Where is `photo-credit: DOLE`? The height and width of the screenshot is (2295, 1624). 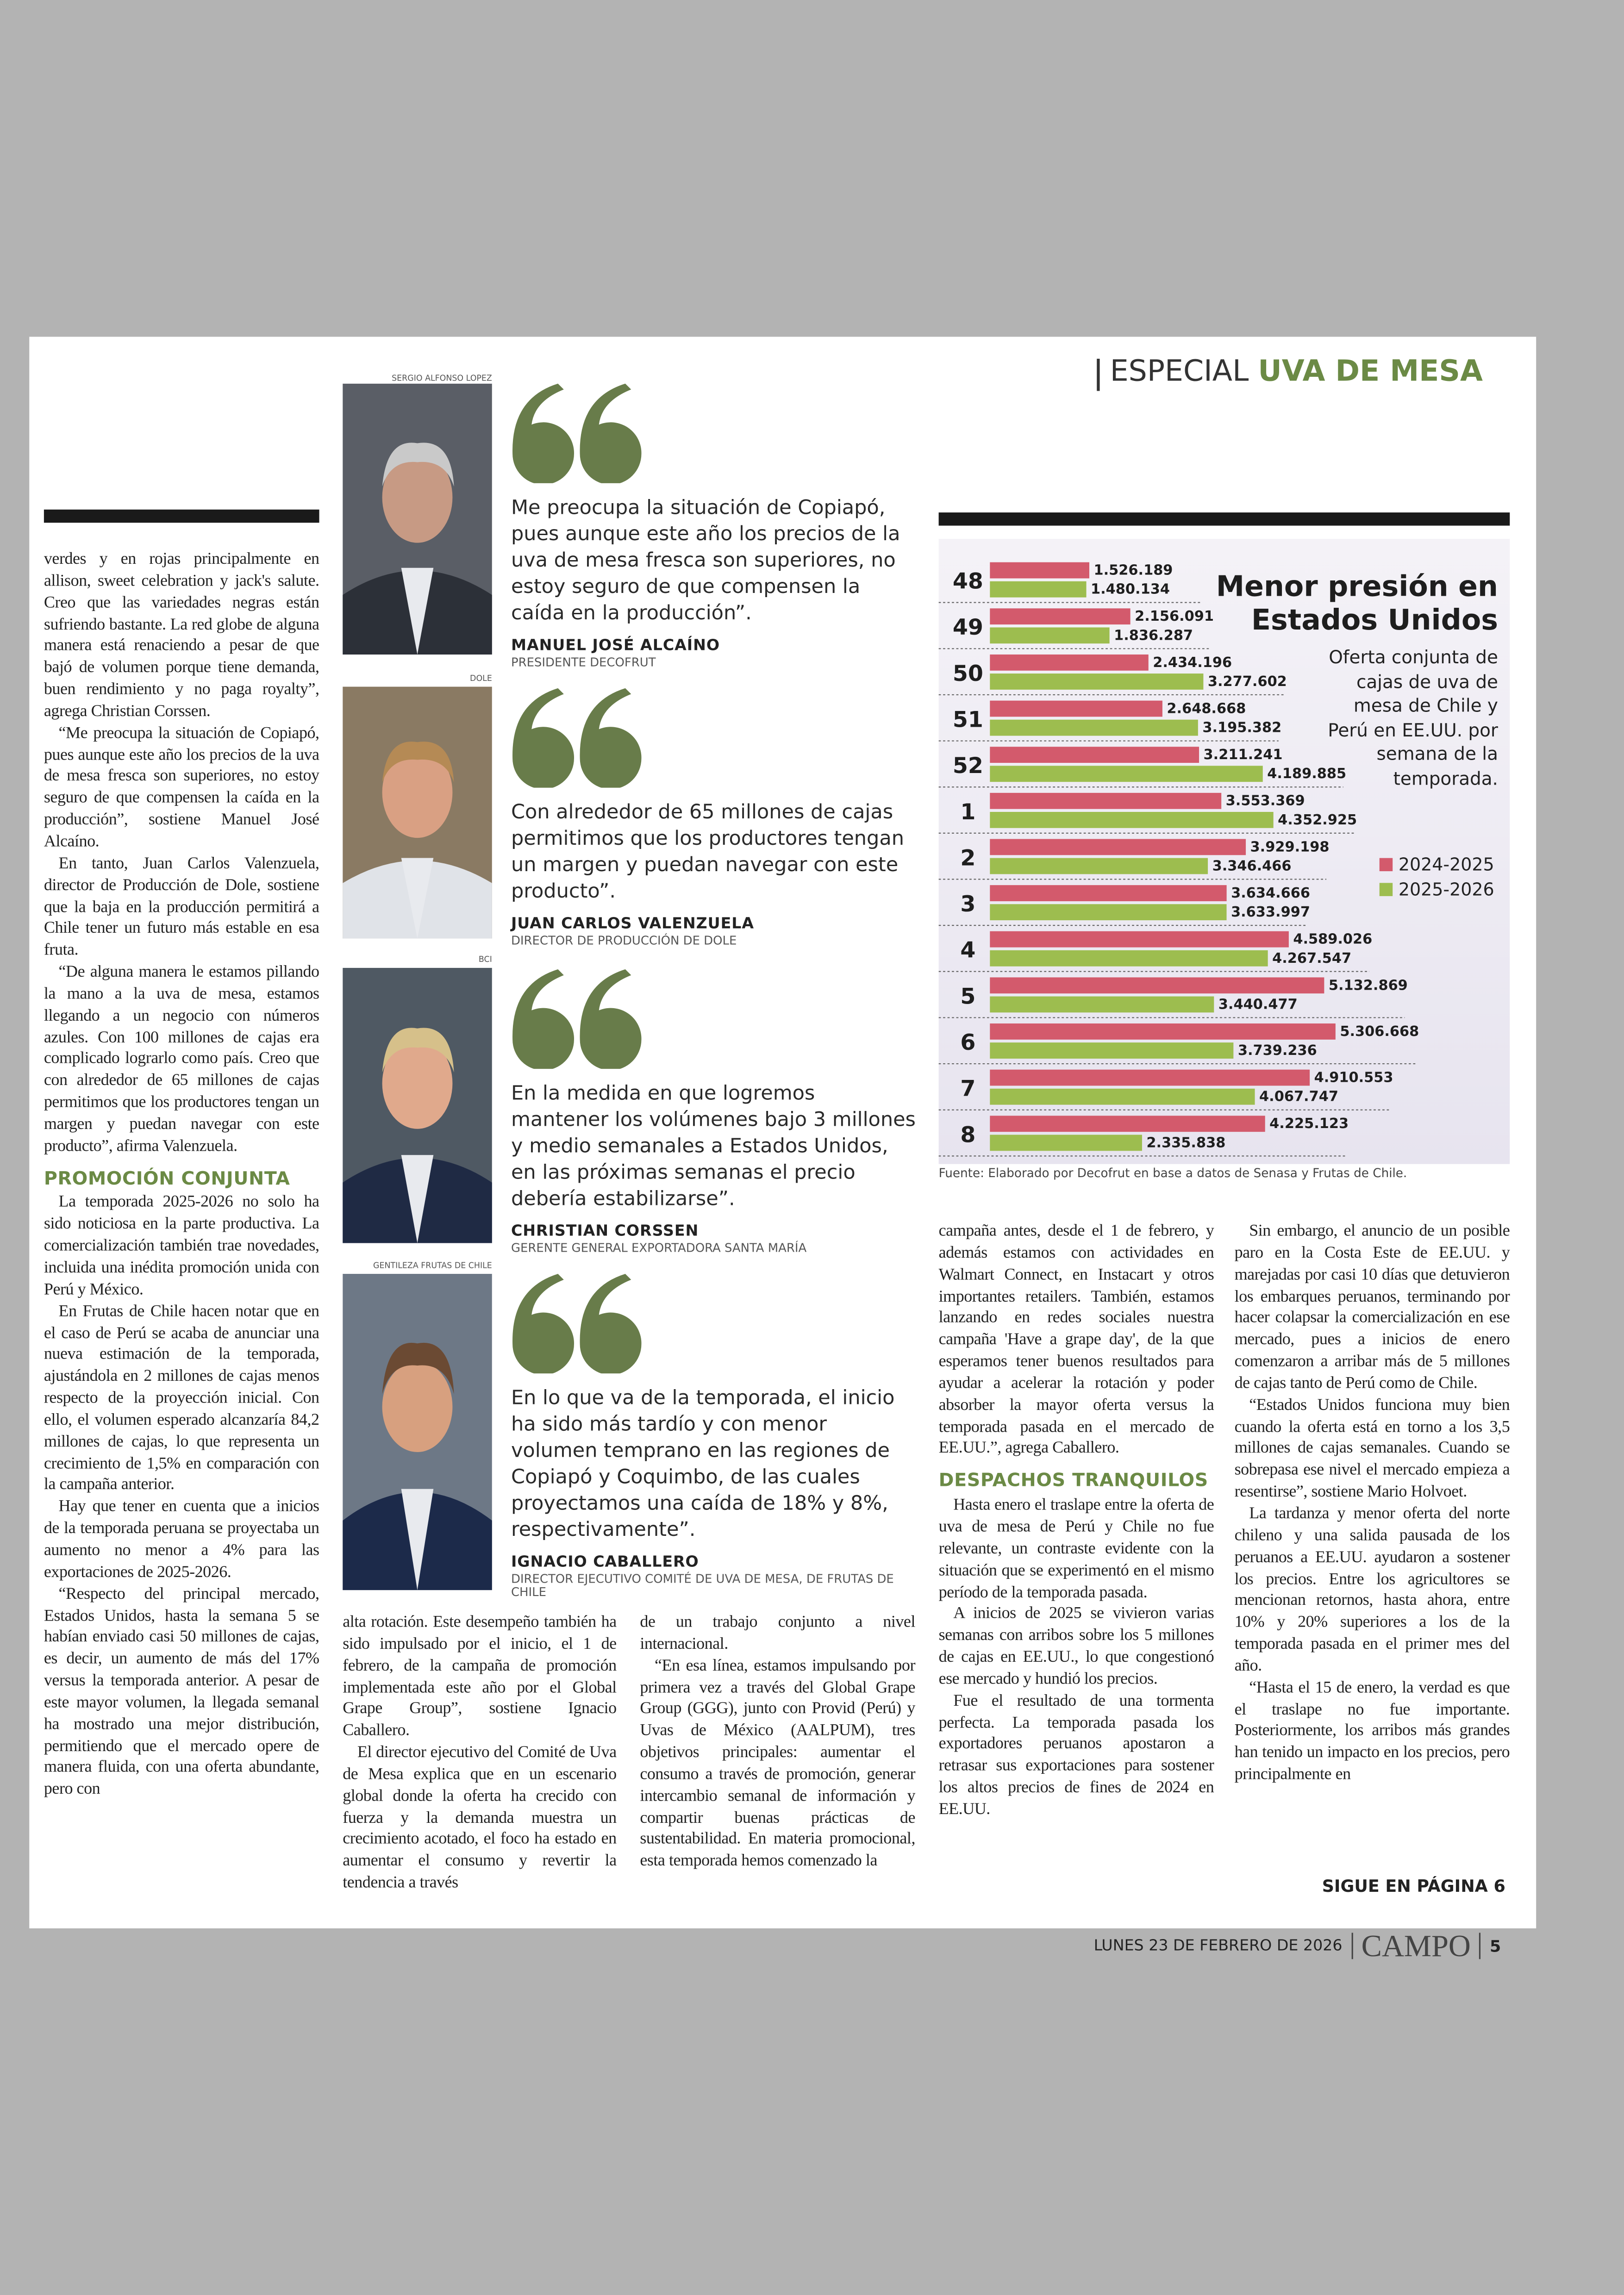
photo-credit: DOLE is located at coordinates (481, 679).